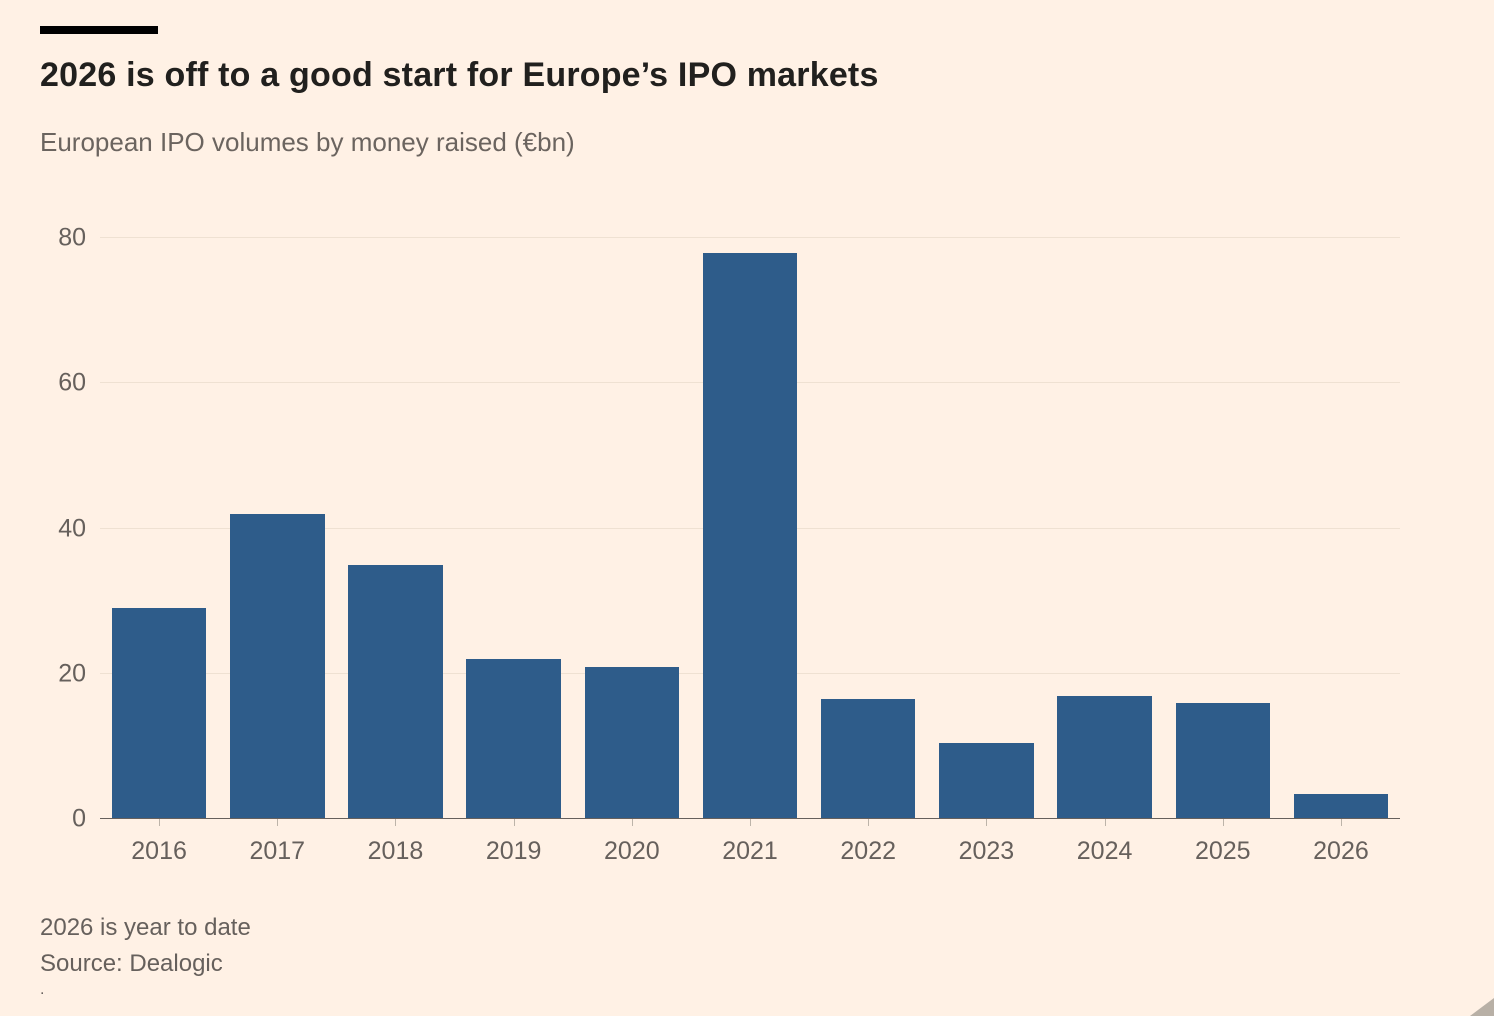 The width and height of the screenshot is (1494, 1016). I want to click on bar-slot-2017, so click(277, 528).